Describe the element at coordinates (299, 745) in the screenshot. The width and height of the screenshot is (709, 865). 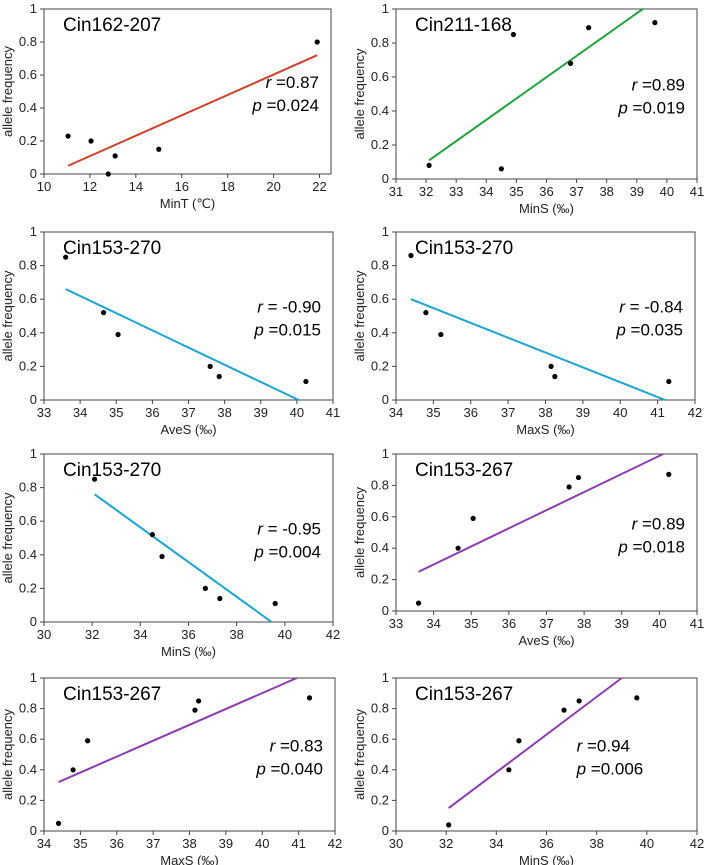
I see `r-value: =0.83` at that location.